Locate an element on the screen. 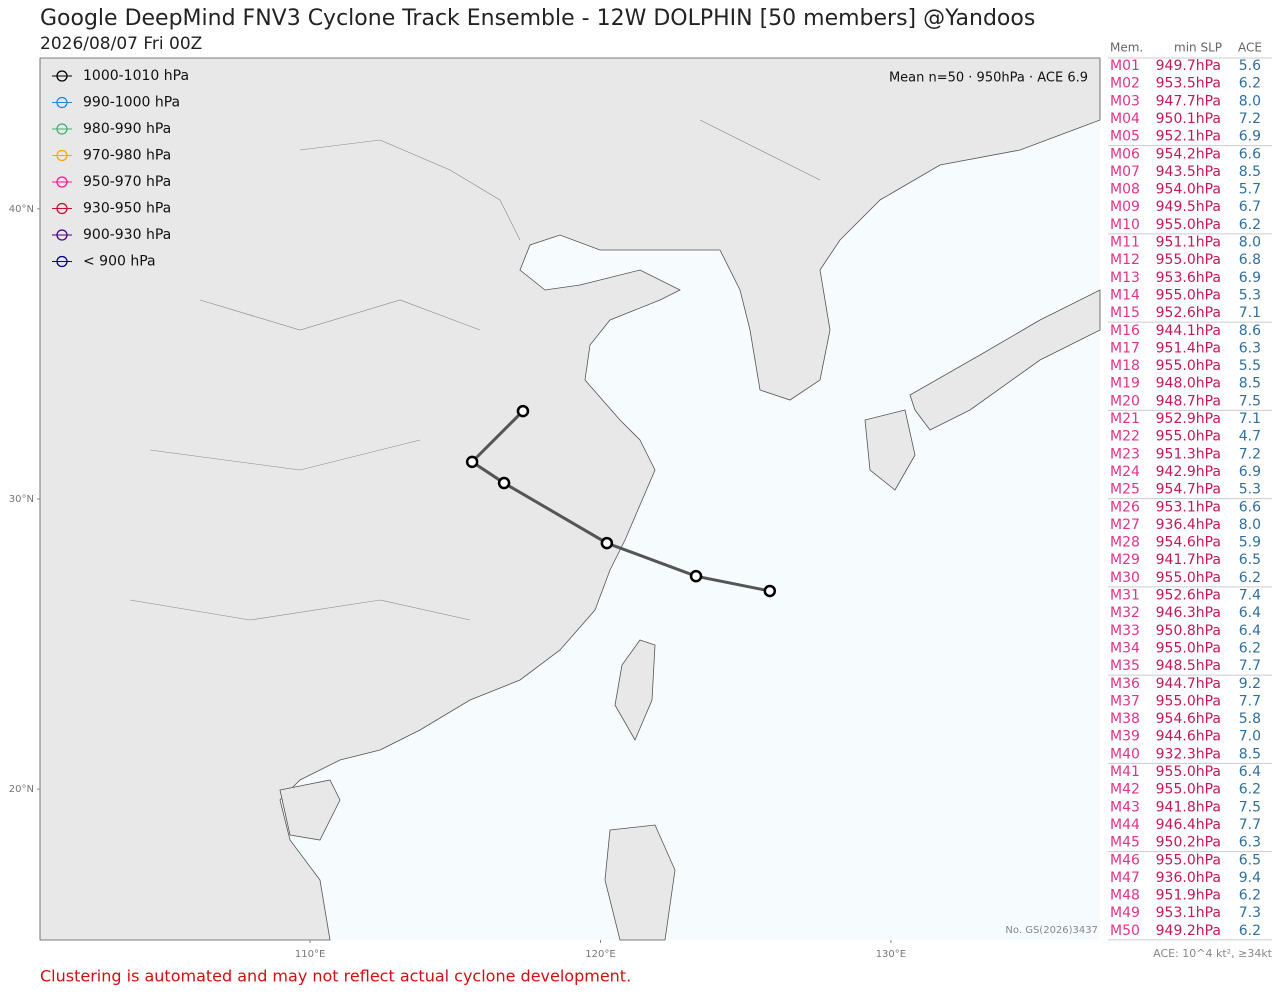  table-cell: 952.1hPa is located at coordinates (1188, 137).